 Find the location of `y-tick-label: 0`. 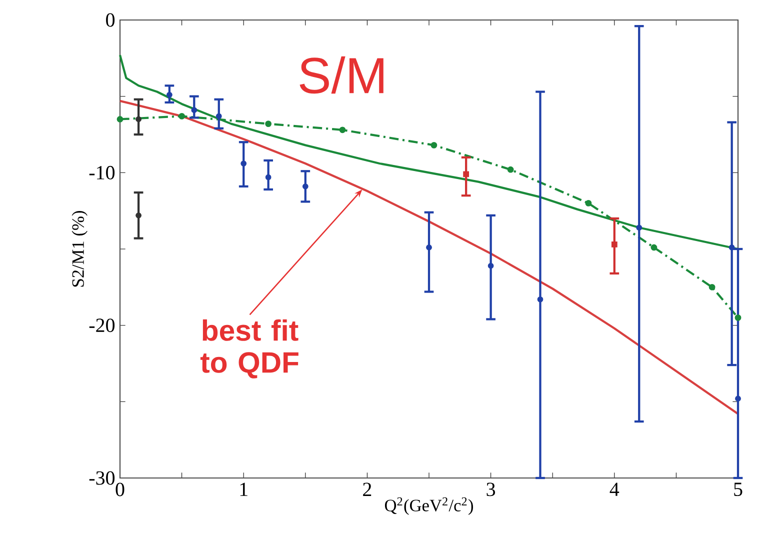

y-tick-label: 0 is located at coordinates (110, 20).